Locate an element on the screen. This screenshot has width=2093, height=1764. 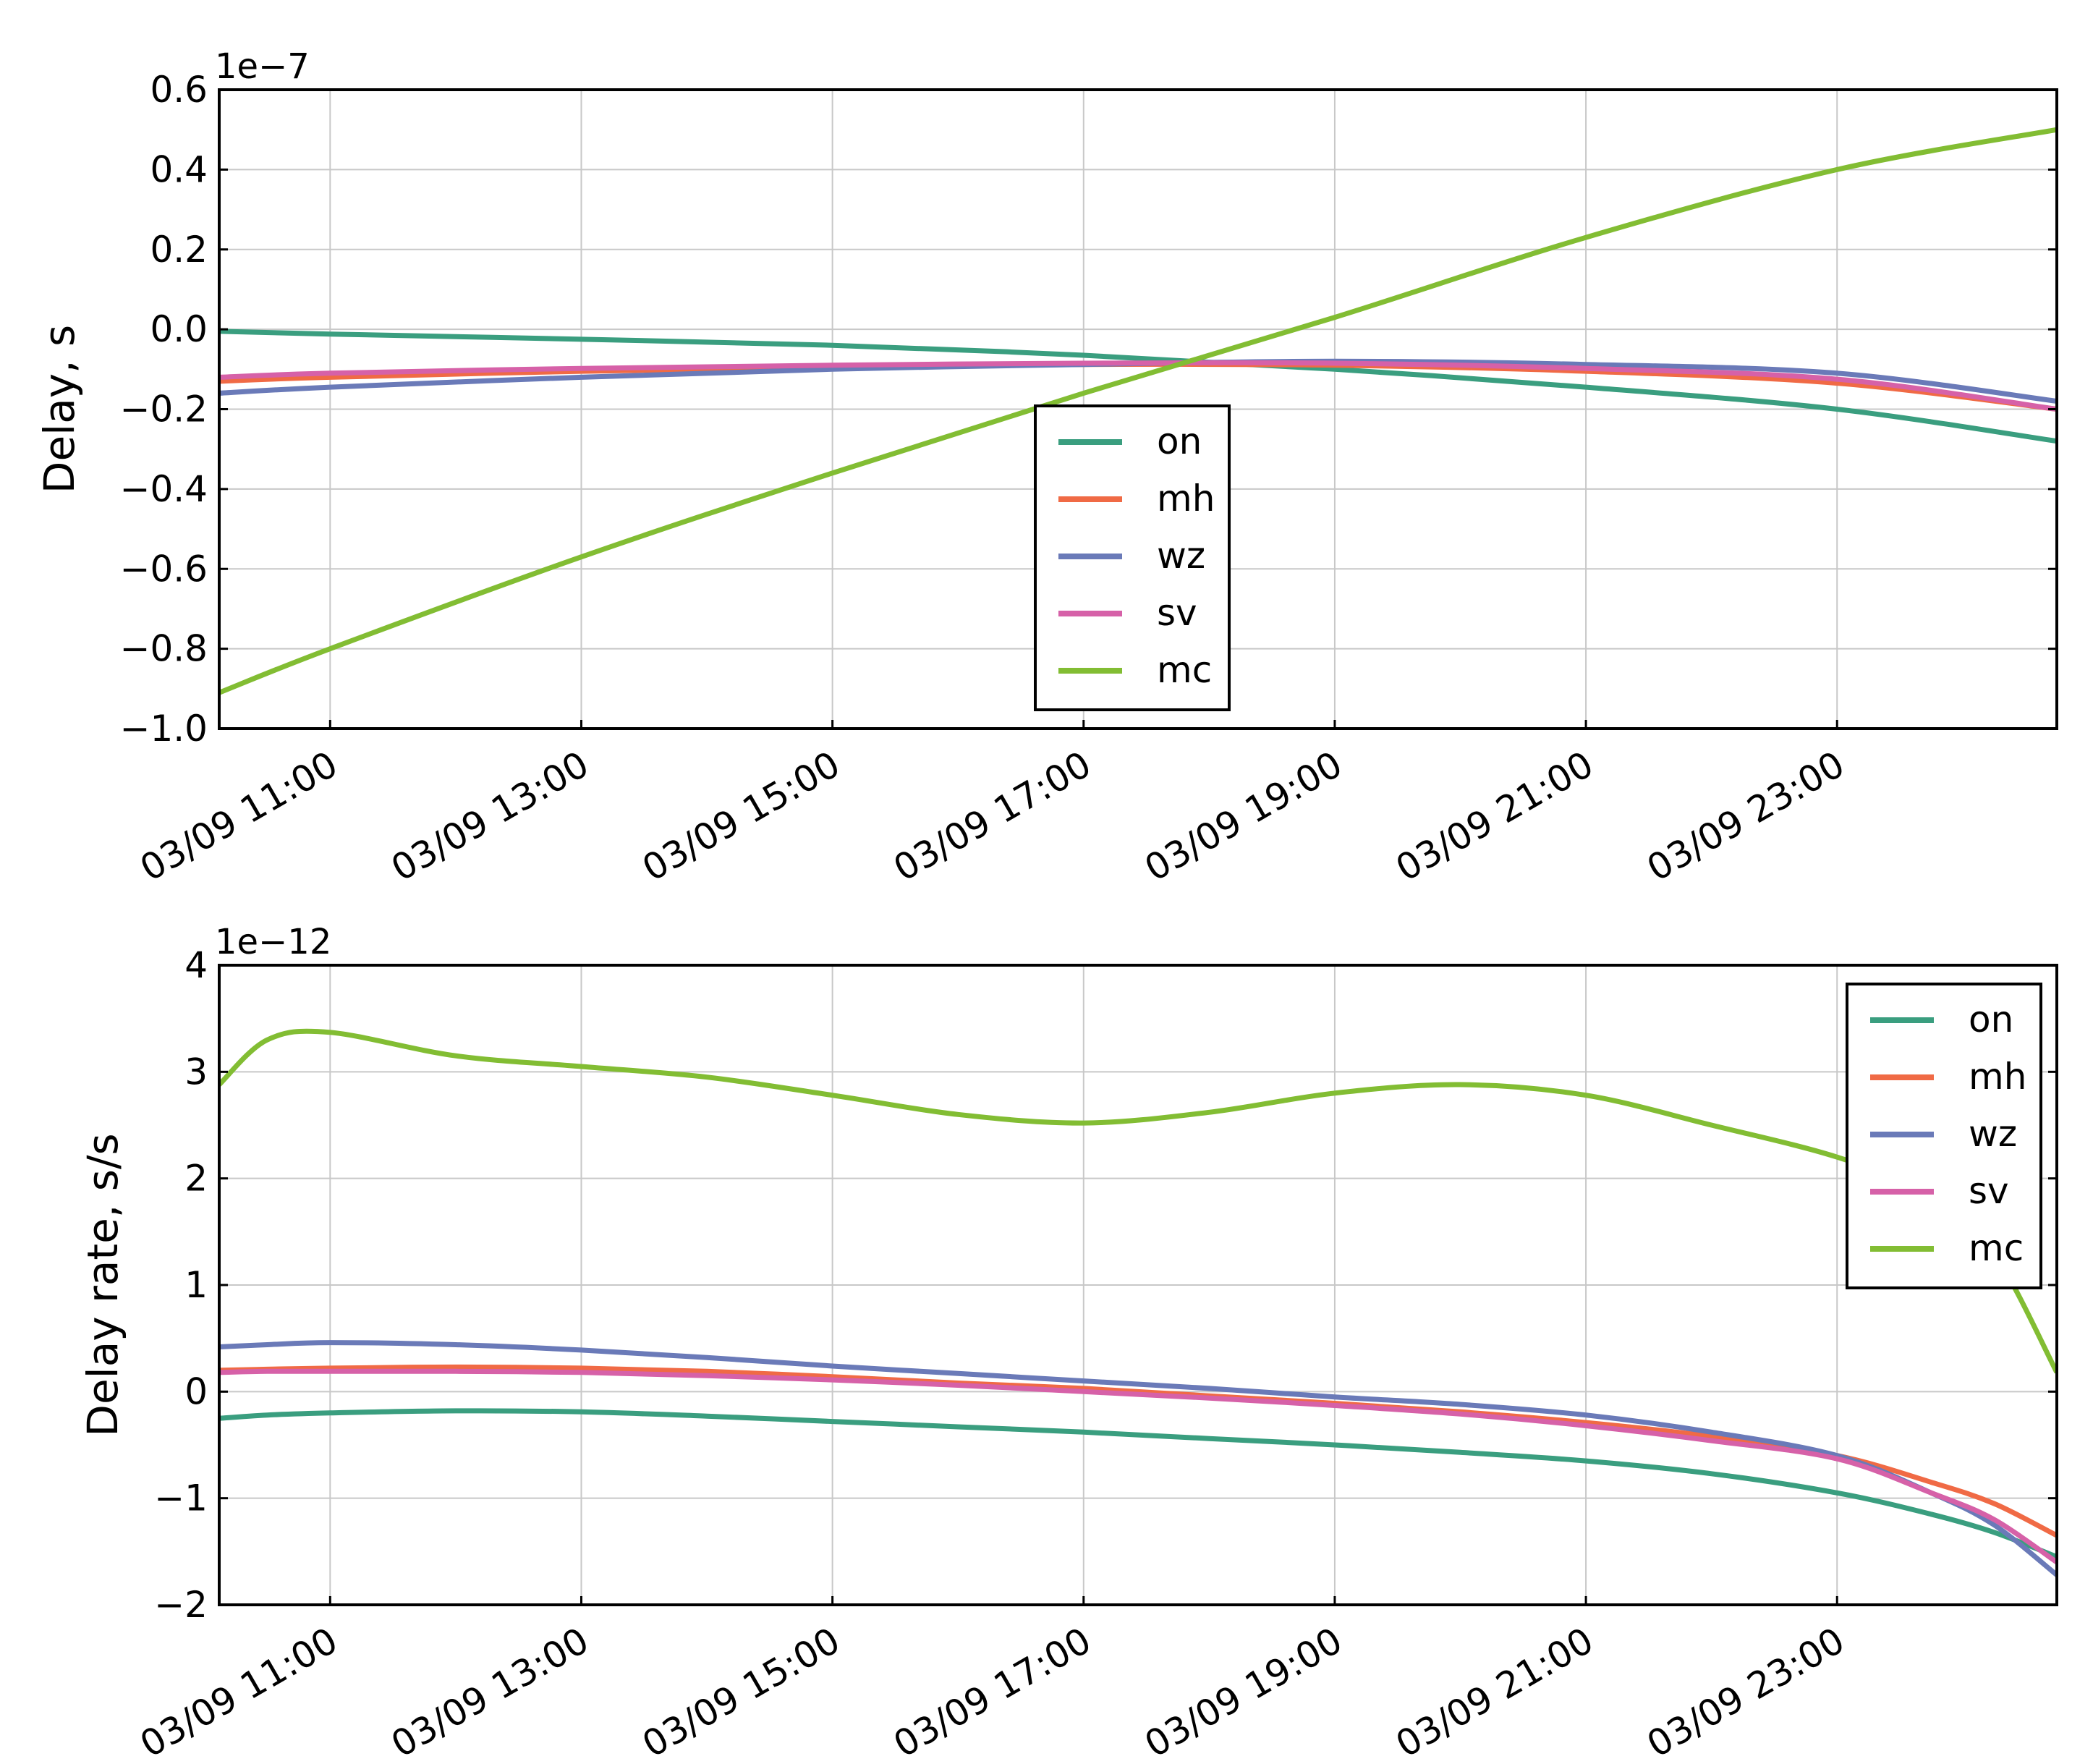
delay-rate-y-tick-label: −2 is located at coordinates (181, 1605).